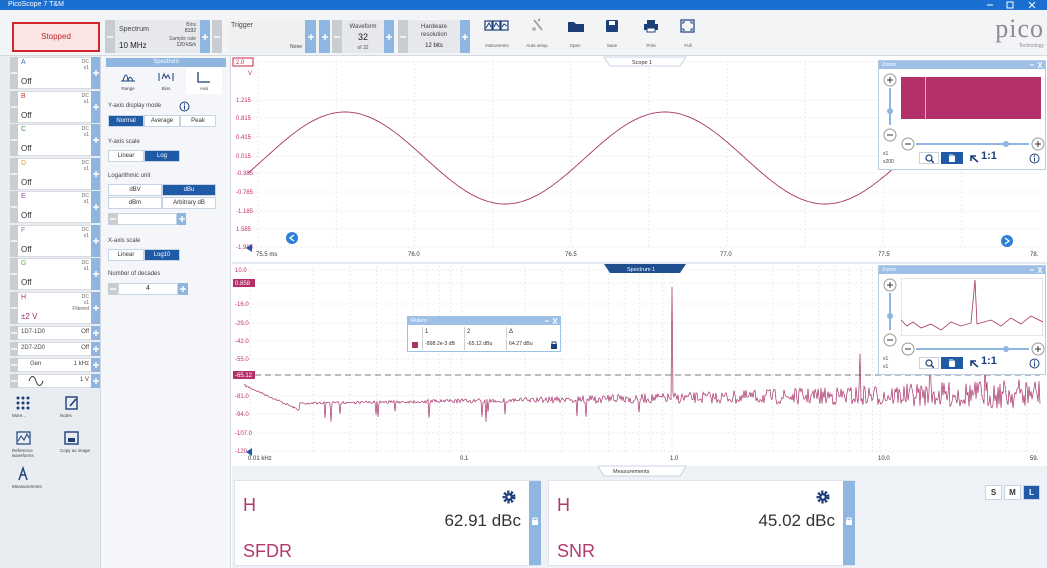 The width and height of the screenshot is (1047, 568). I want to click on settings-tab: Range, so click(128, 81).